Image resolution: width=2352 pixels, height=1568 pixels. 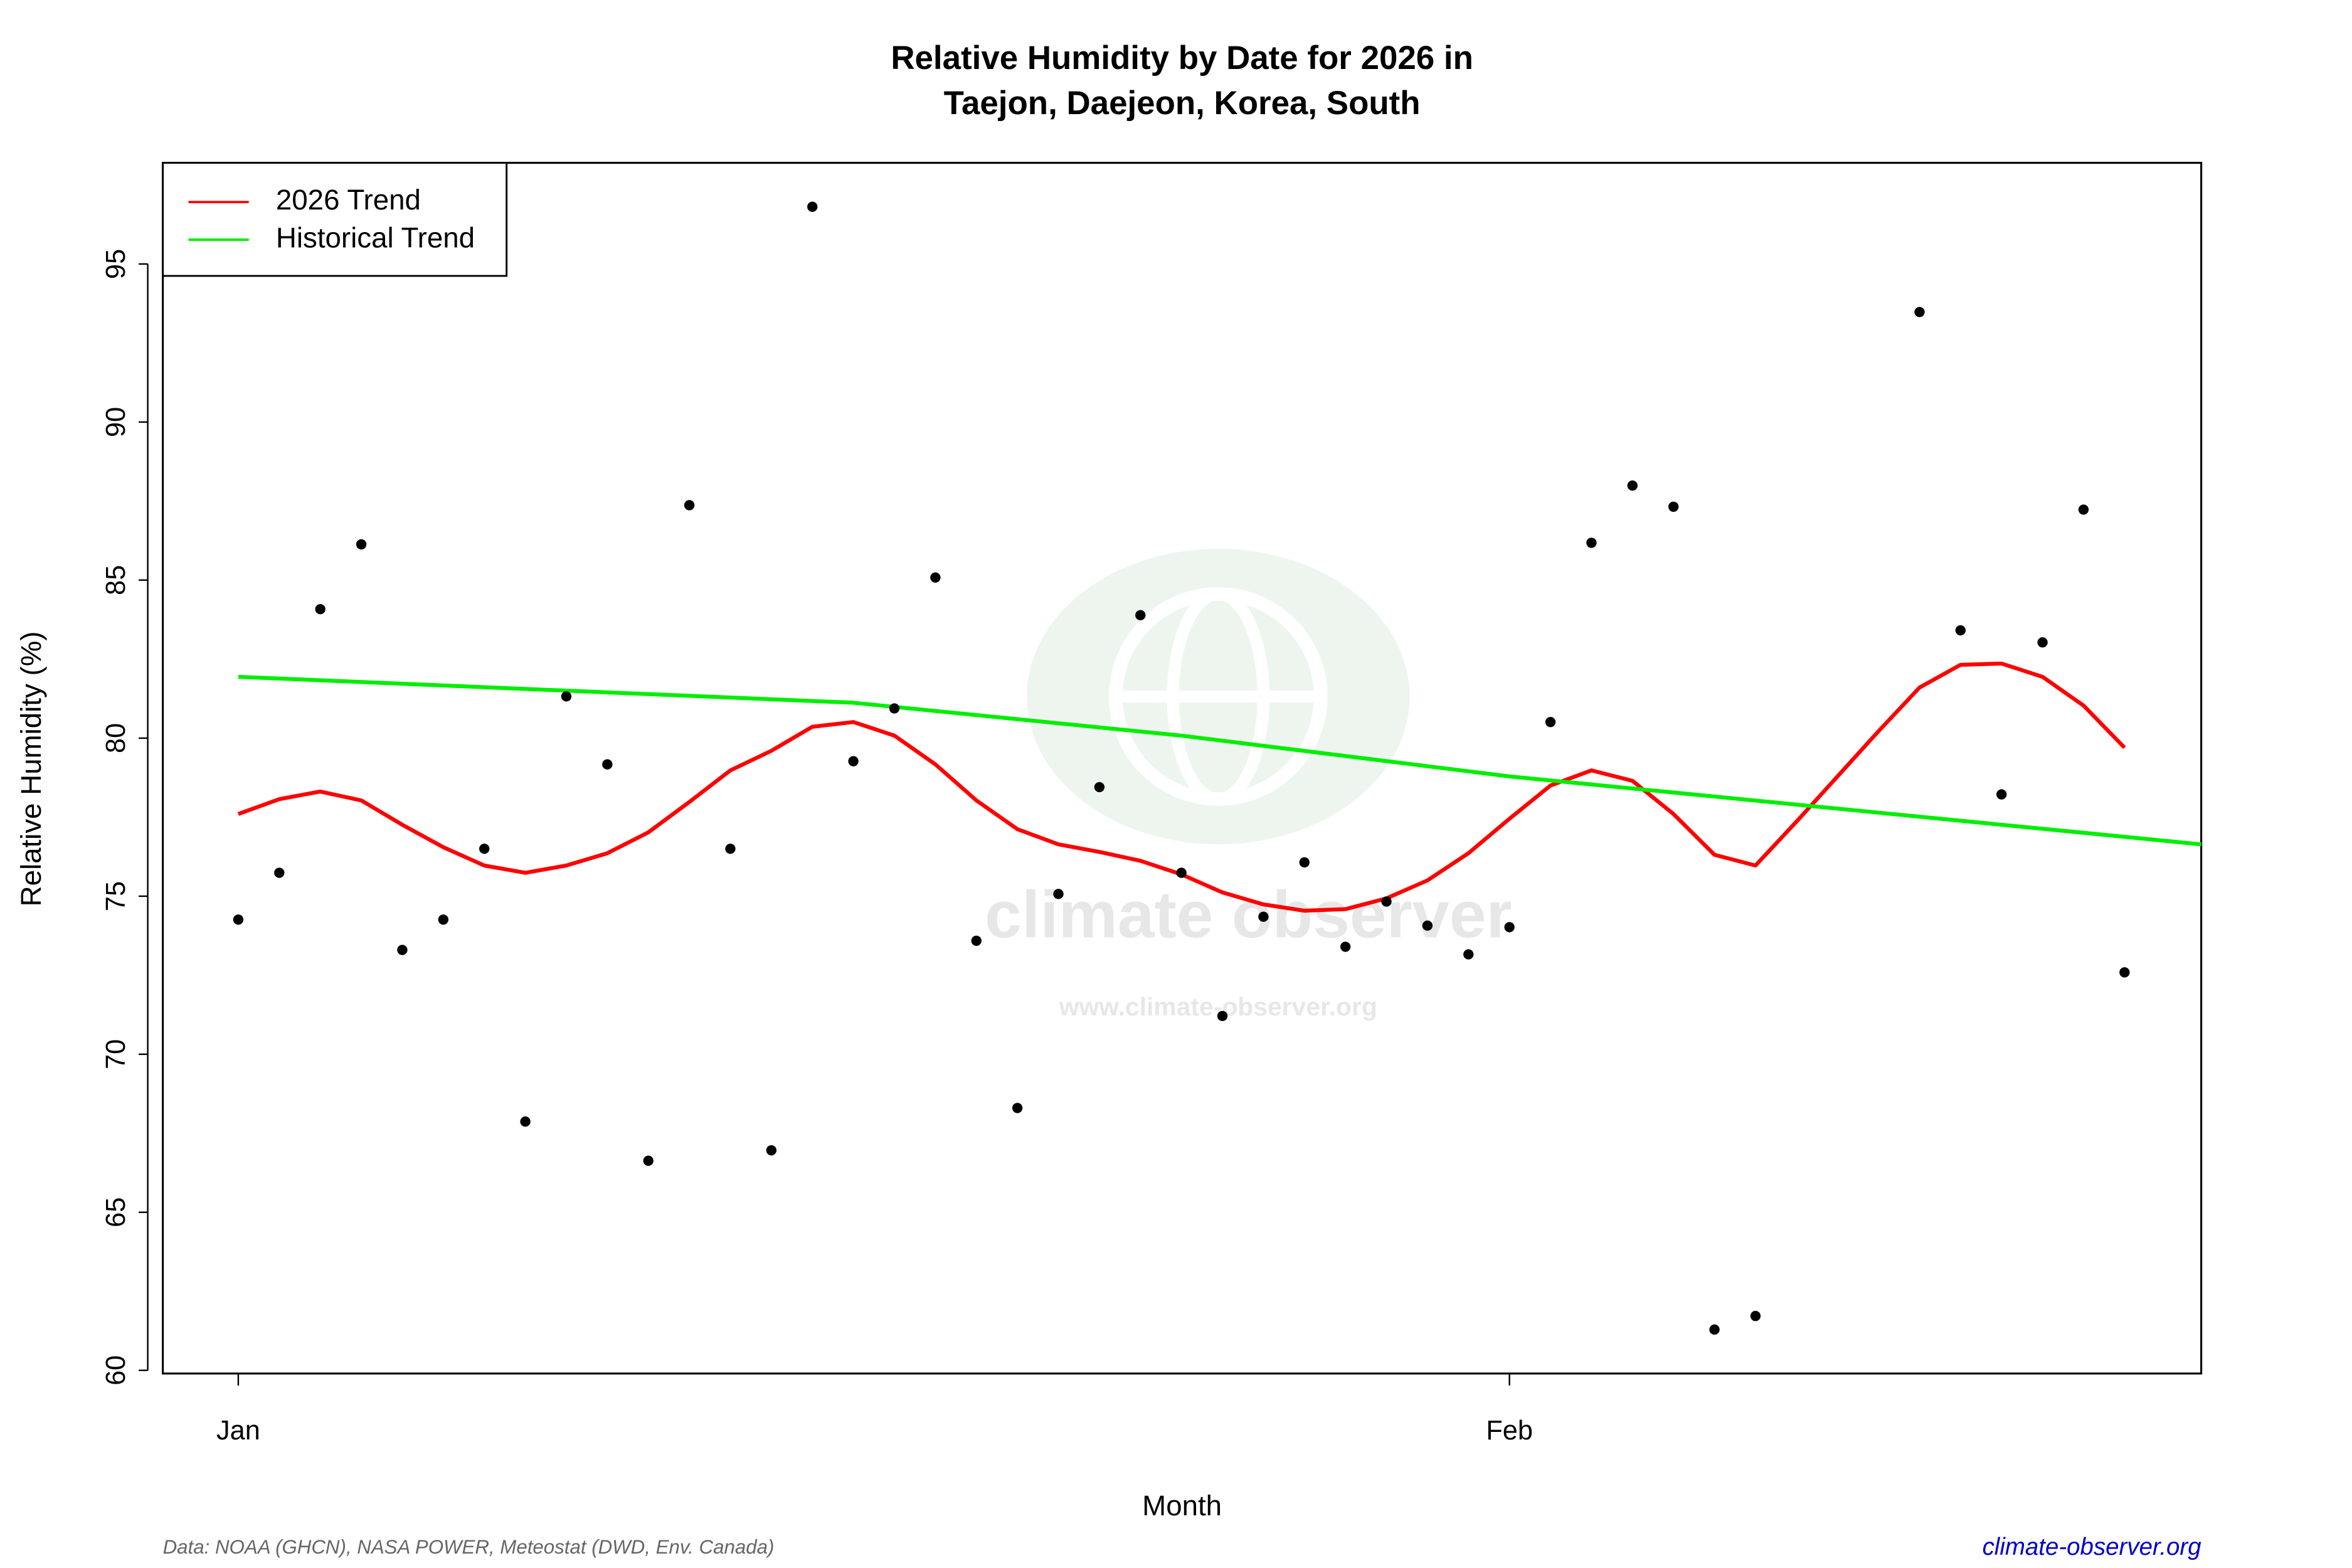 What do you see at coordinates (1182, 59) in the screenshot?
I see `chart-title: Relative Humidity by Date for 2026 in` at bounding box center [1182, 59].